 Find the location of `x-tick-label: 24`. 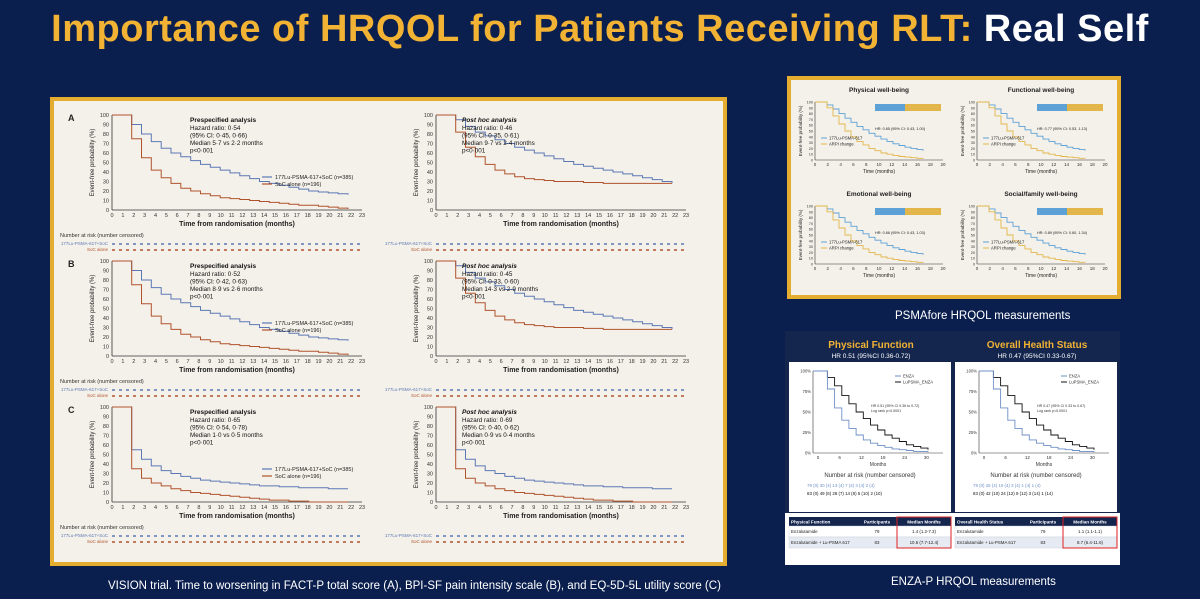

x-tick-label: 24 is located at coordinates (1071, 457).